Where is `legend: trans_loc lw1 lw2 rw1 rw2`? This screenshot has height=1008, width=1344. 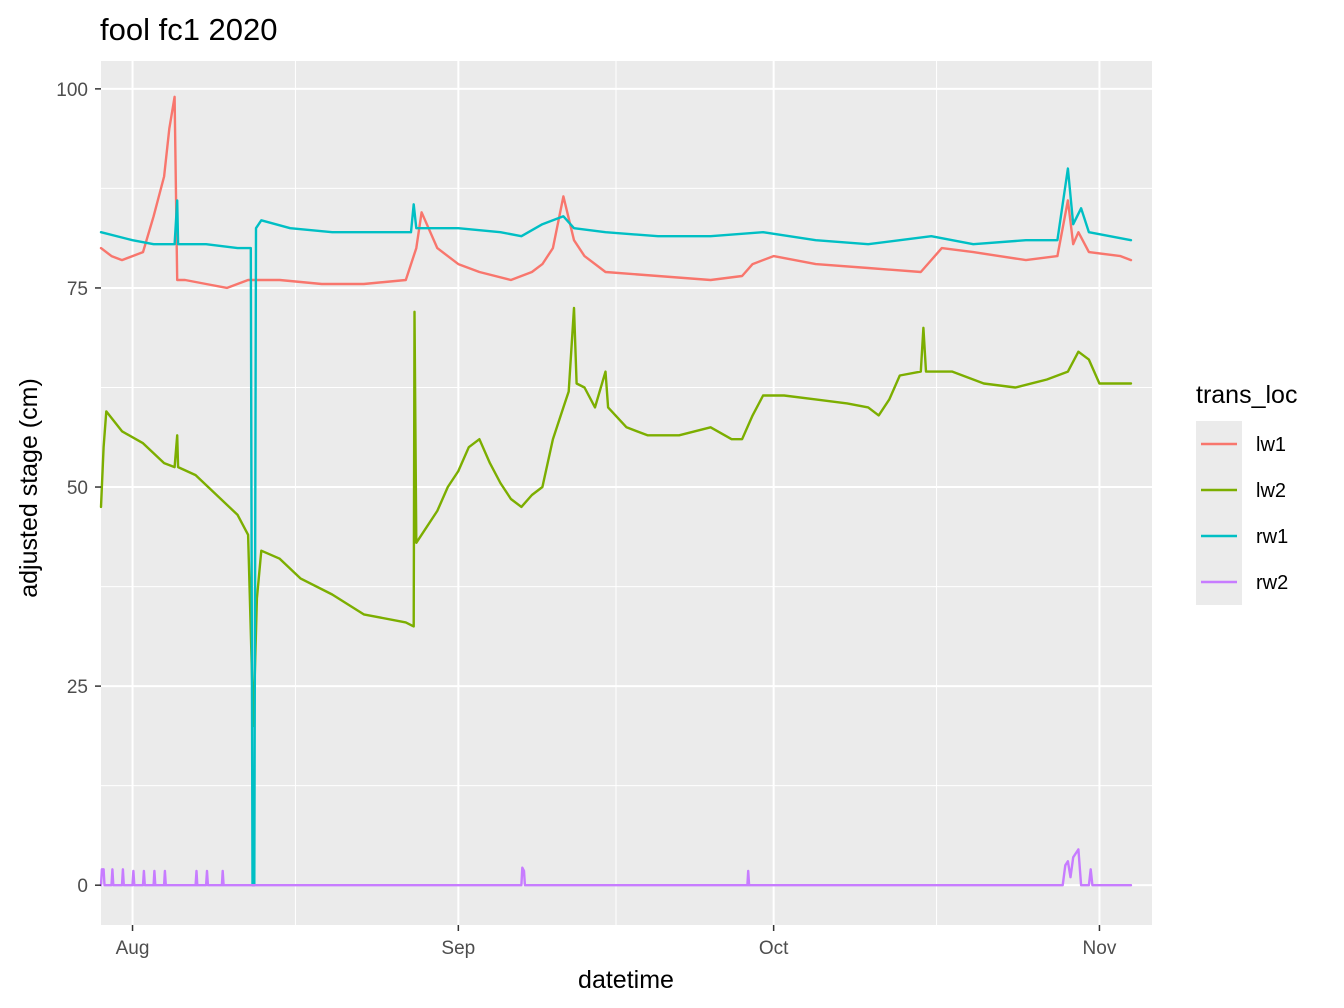 legend: trans_loc lw1 lw2 rw1 rw2 is located at coordinates (1246, 493).